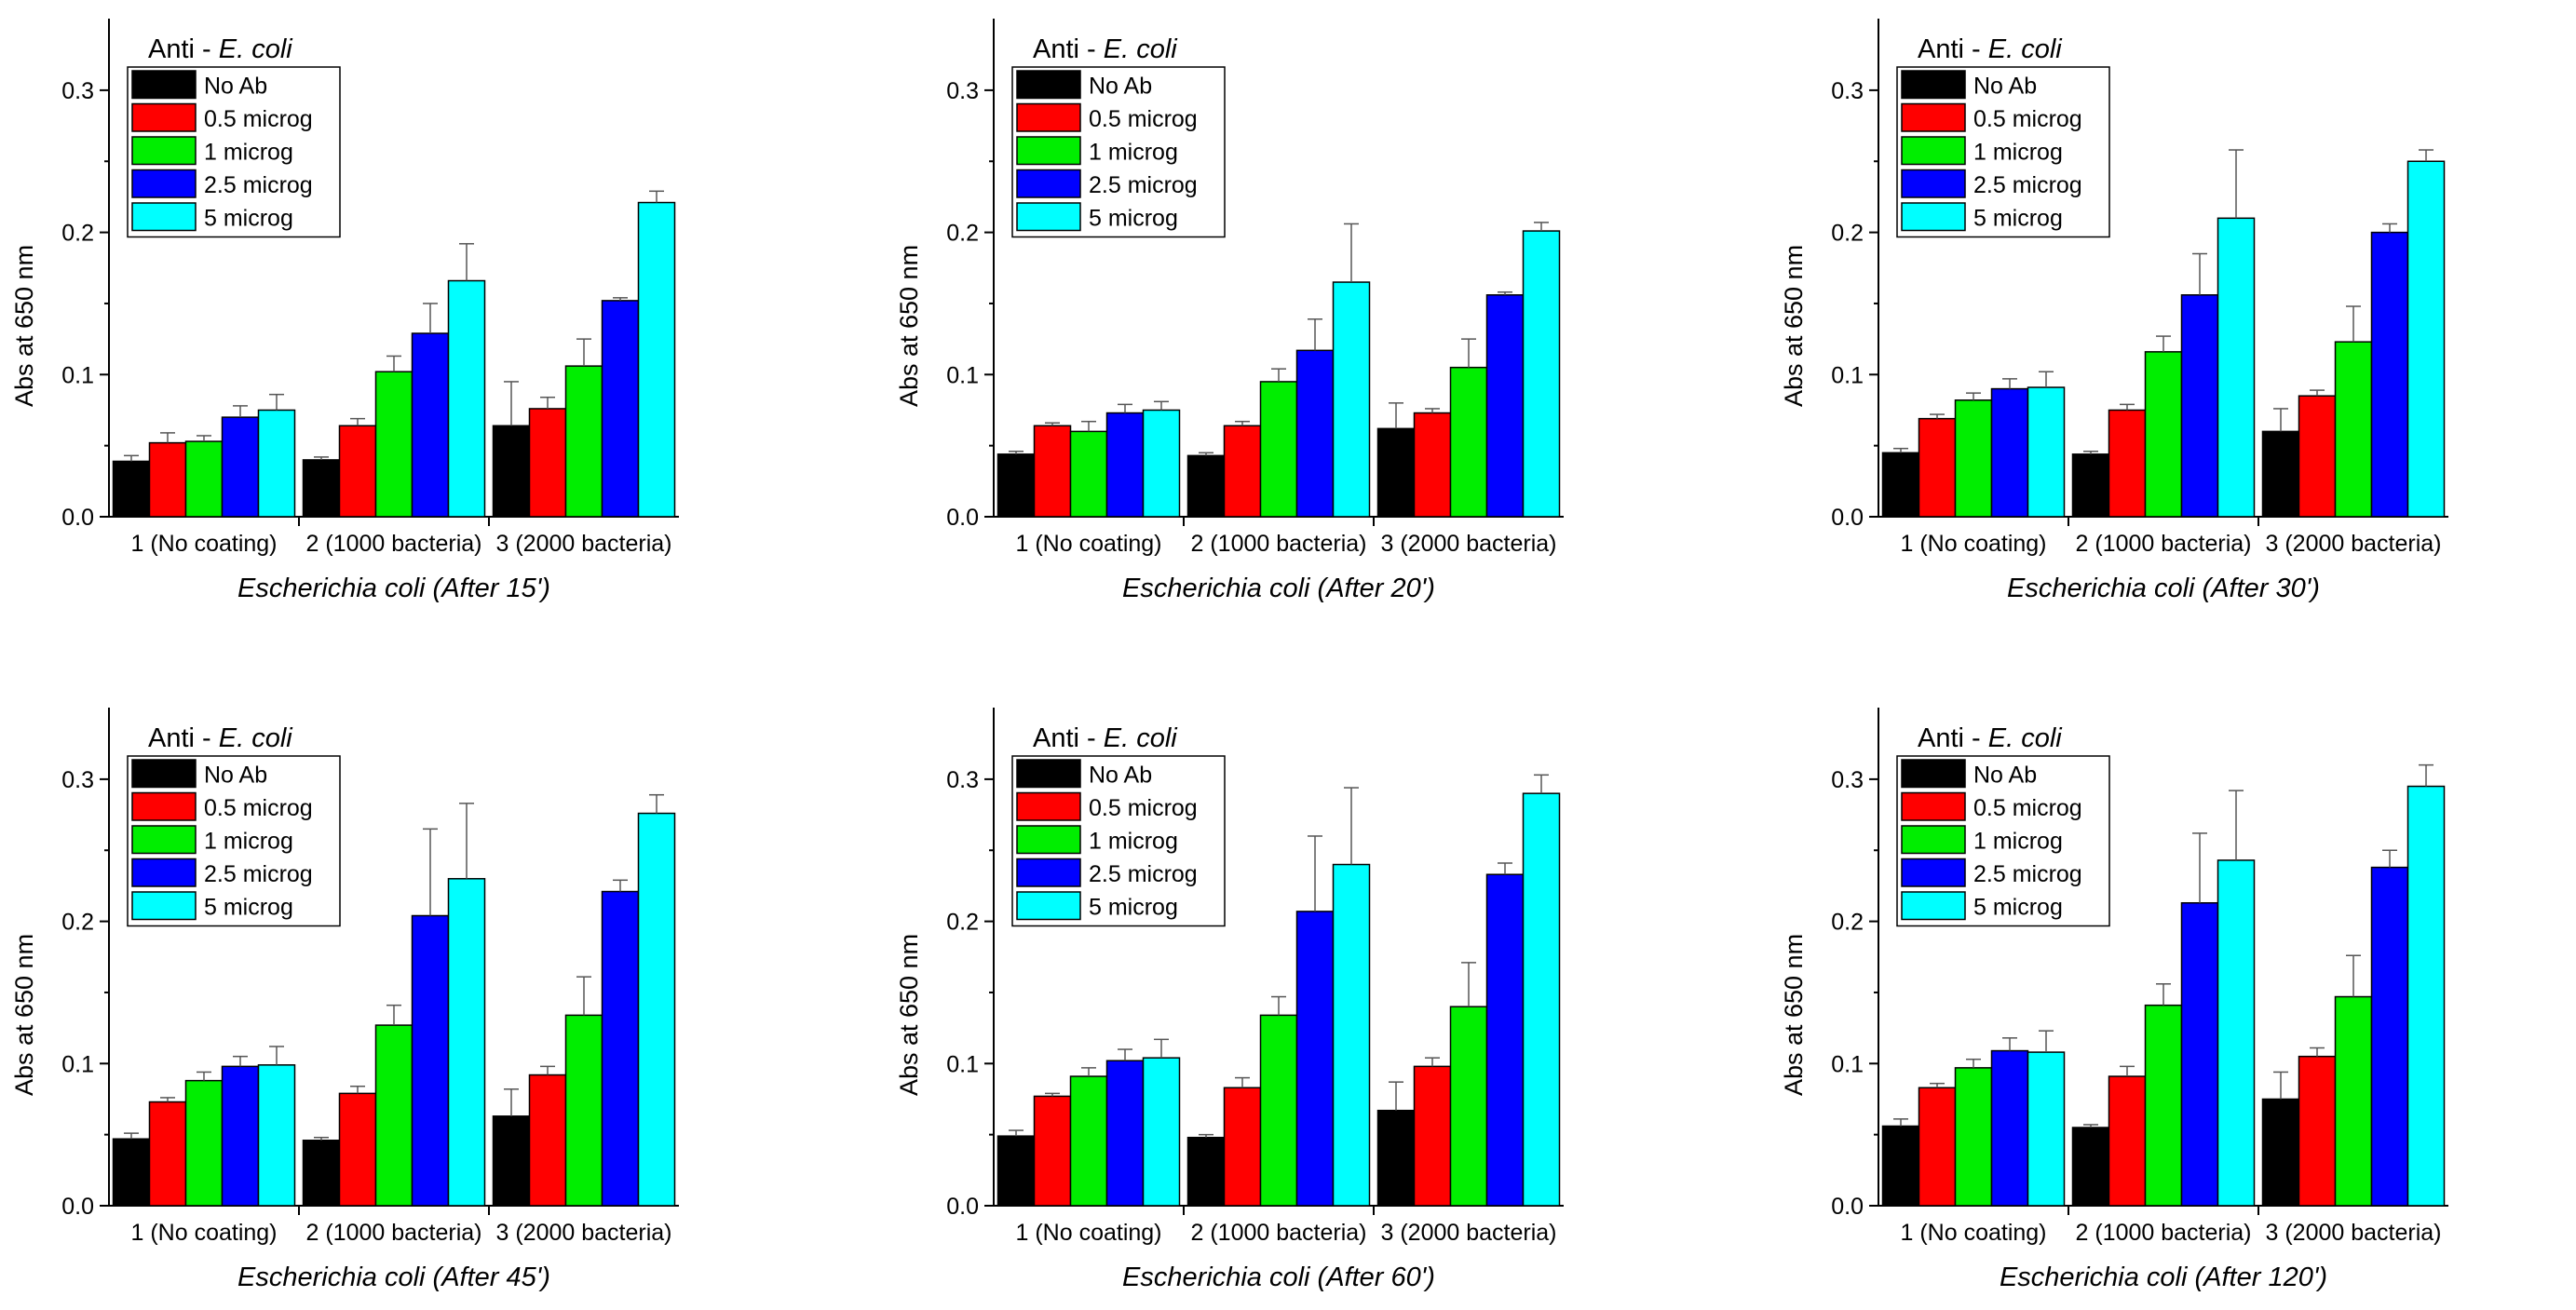 This screenshot has width=2576, height=1310. What do you see at coordinates (1278, 1277) in the screenshot?
I see `x-axis-label: Escherichia coli (After 60')` at bounding box center [1278, 1277].